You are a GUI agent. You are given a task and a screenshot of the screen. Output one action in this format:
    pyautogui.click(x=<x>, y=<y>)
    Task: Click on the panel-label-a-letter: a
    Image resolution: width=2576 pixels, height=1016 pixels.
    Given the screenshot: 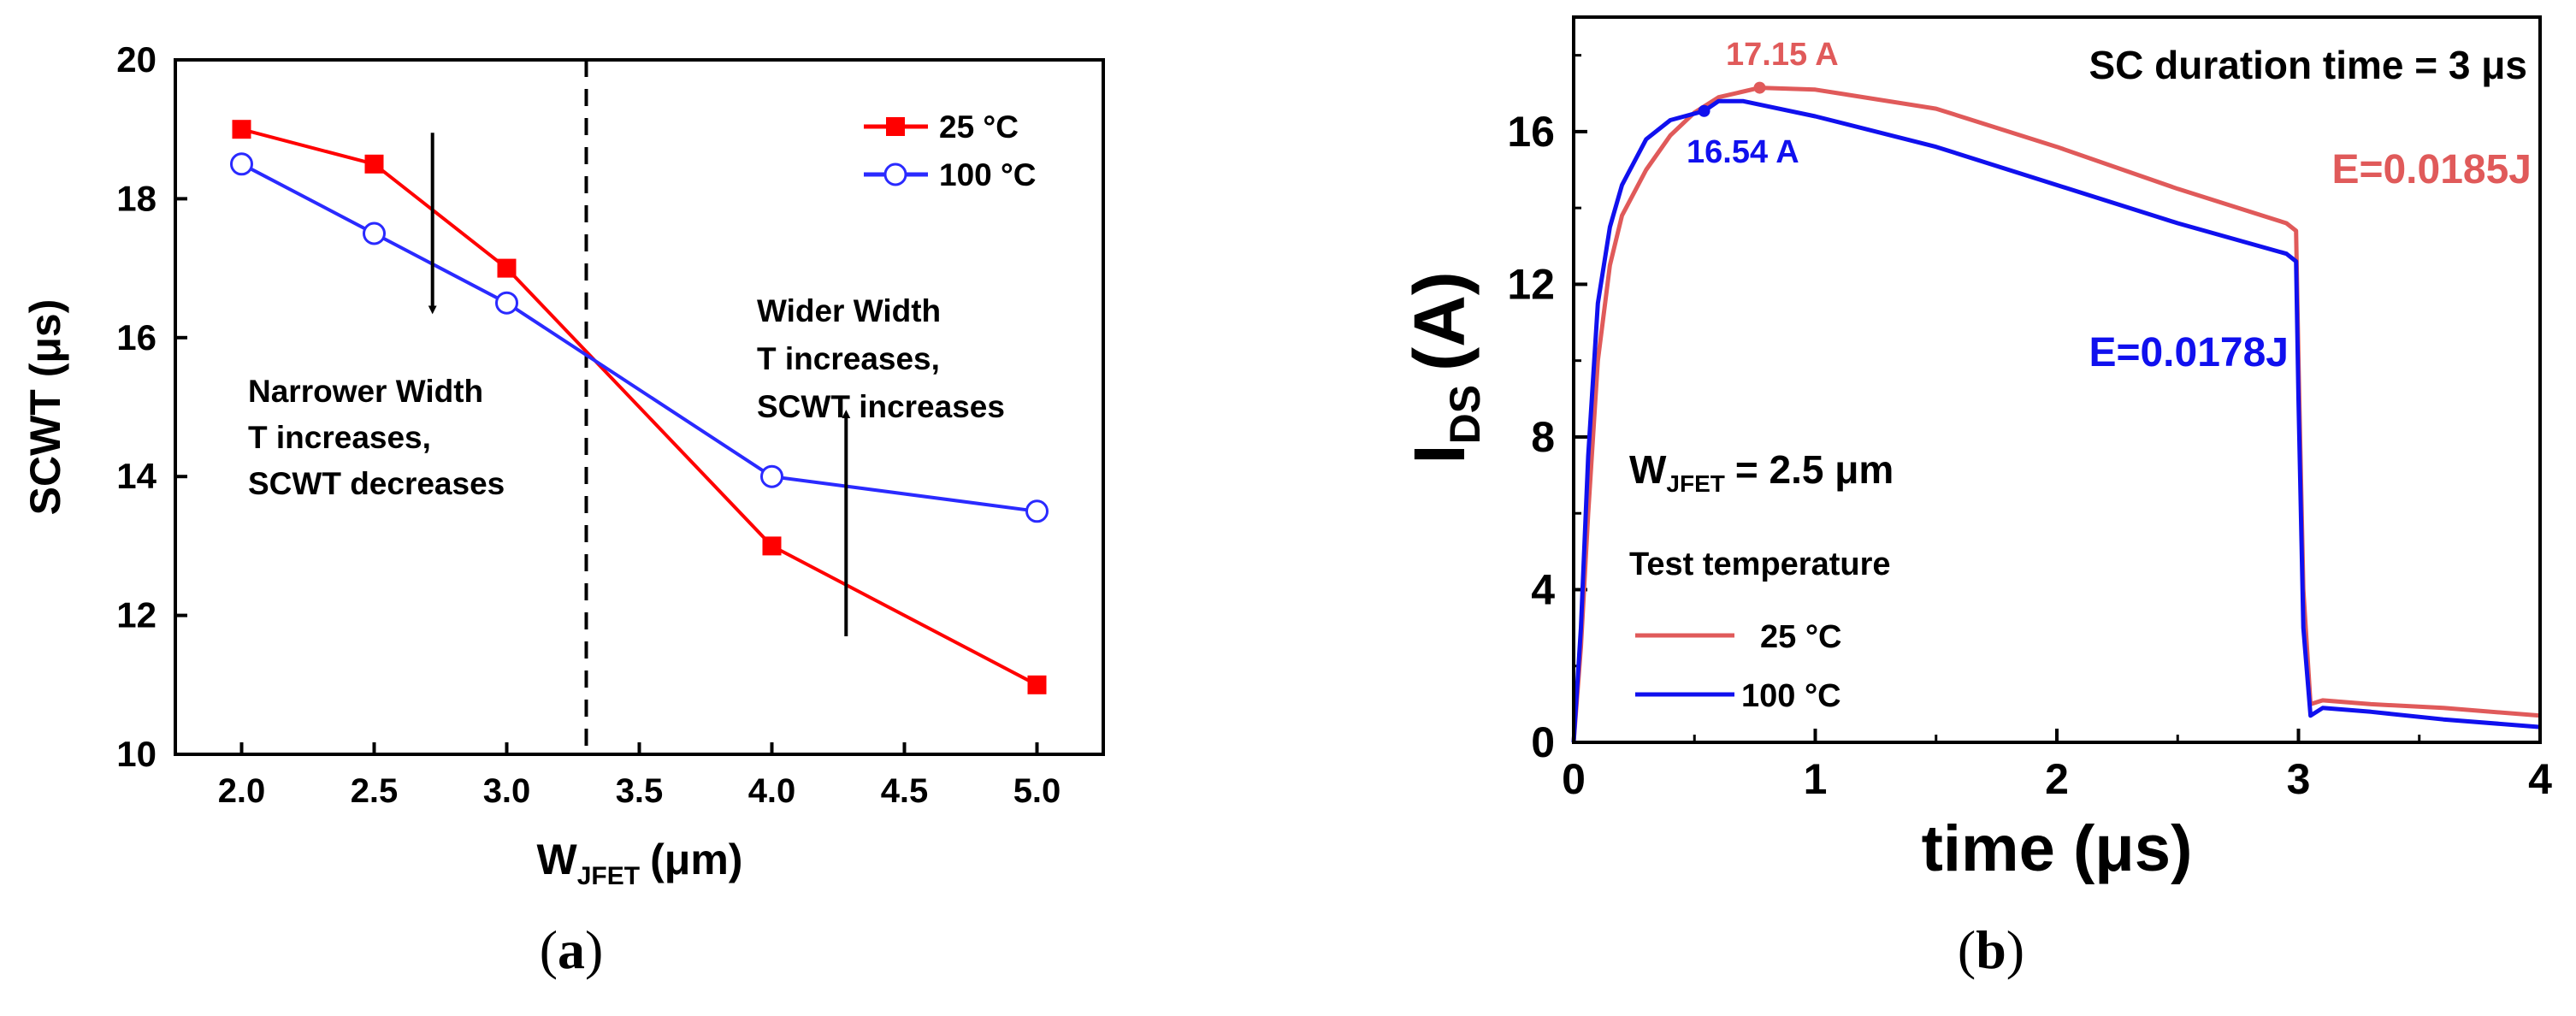 What is the action you would take?
    pyautogui.click(x=571, y=949)
    